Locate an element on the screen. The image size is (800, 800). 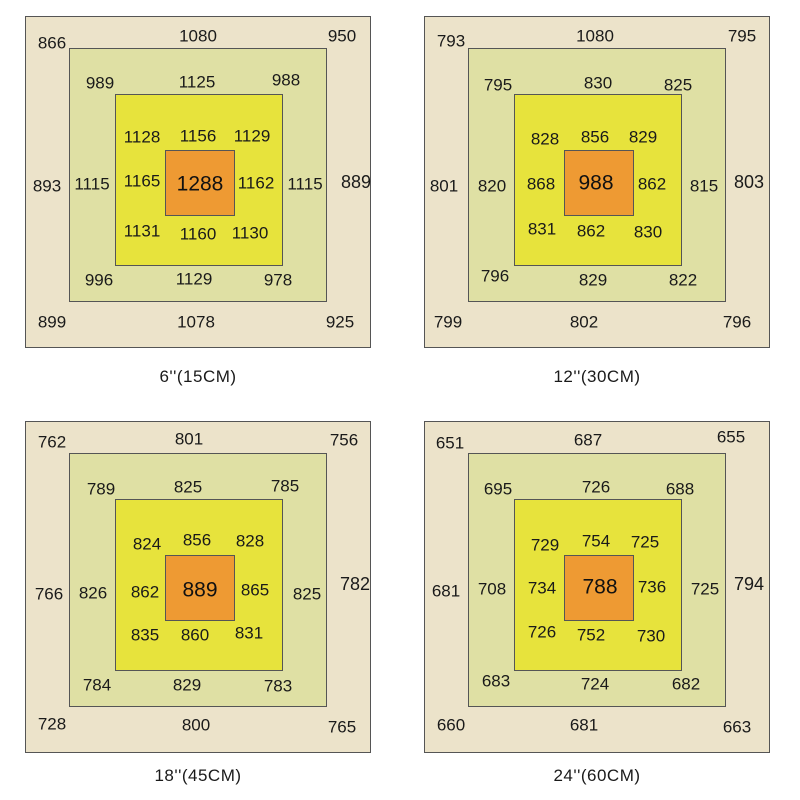
middle-bottom-value: 1129 is located at coordinates (194, 279).